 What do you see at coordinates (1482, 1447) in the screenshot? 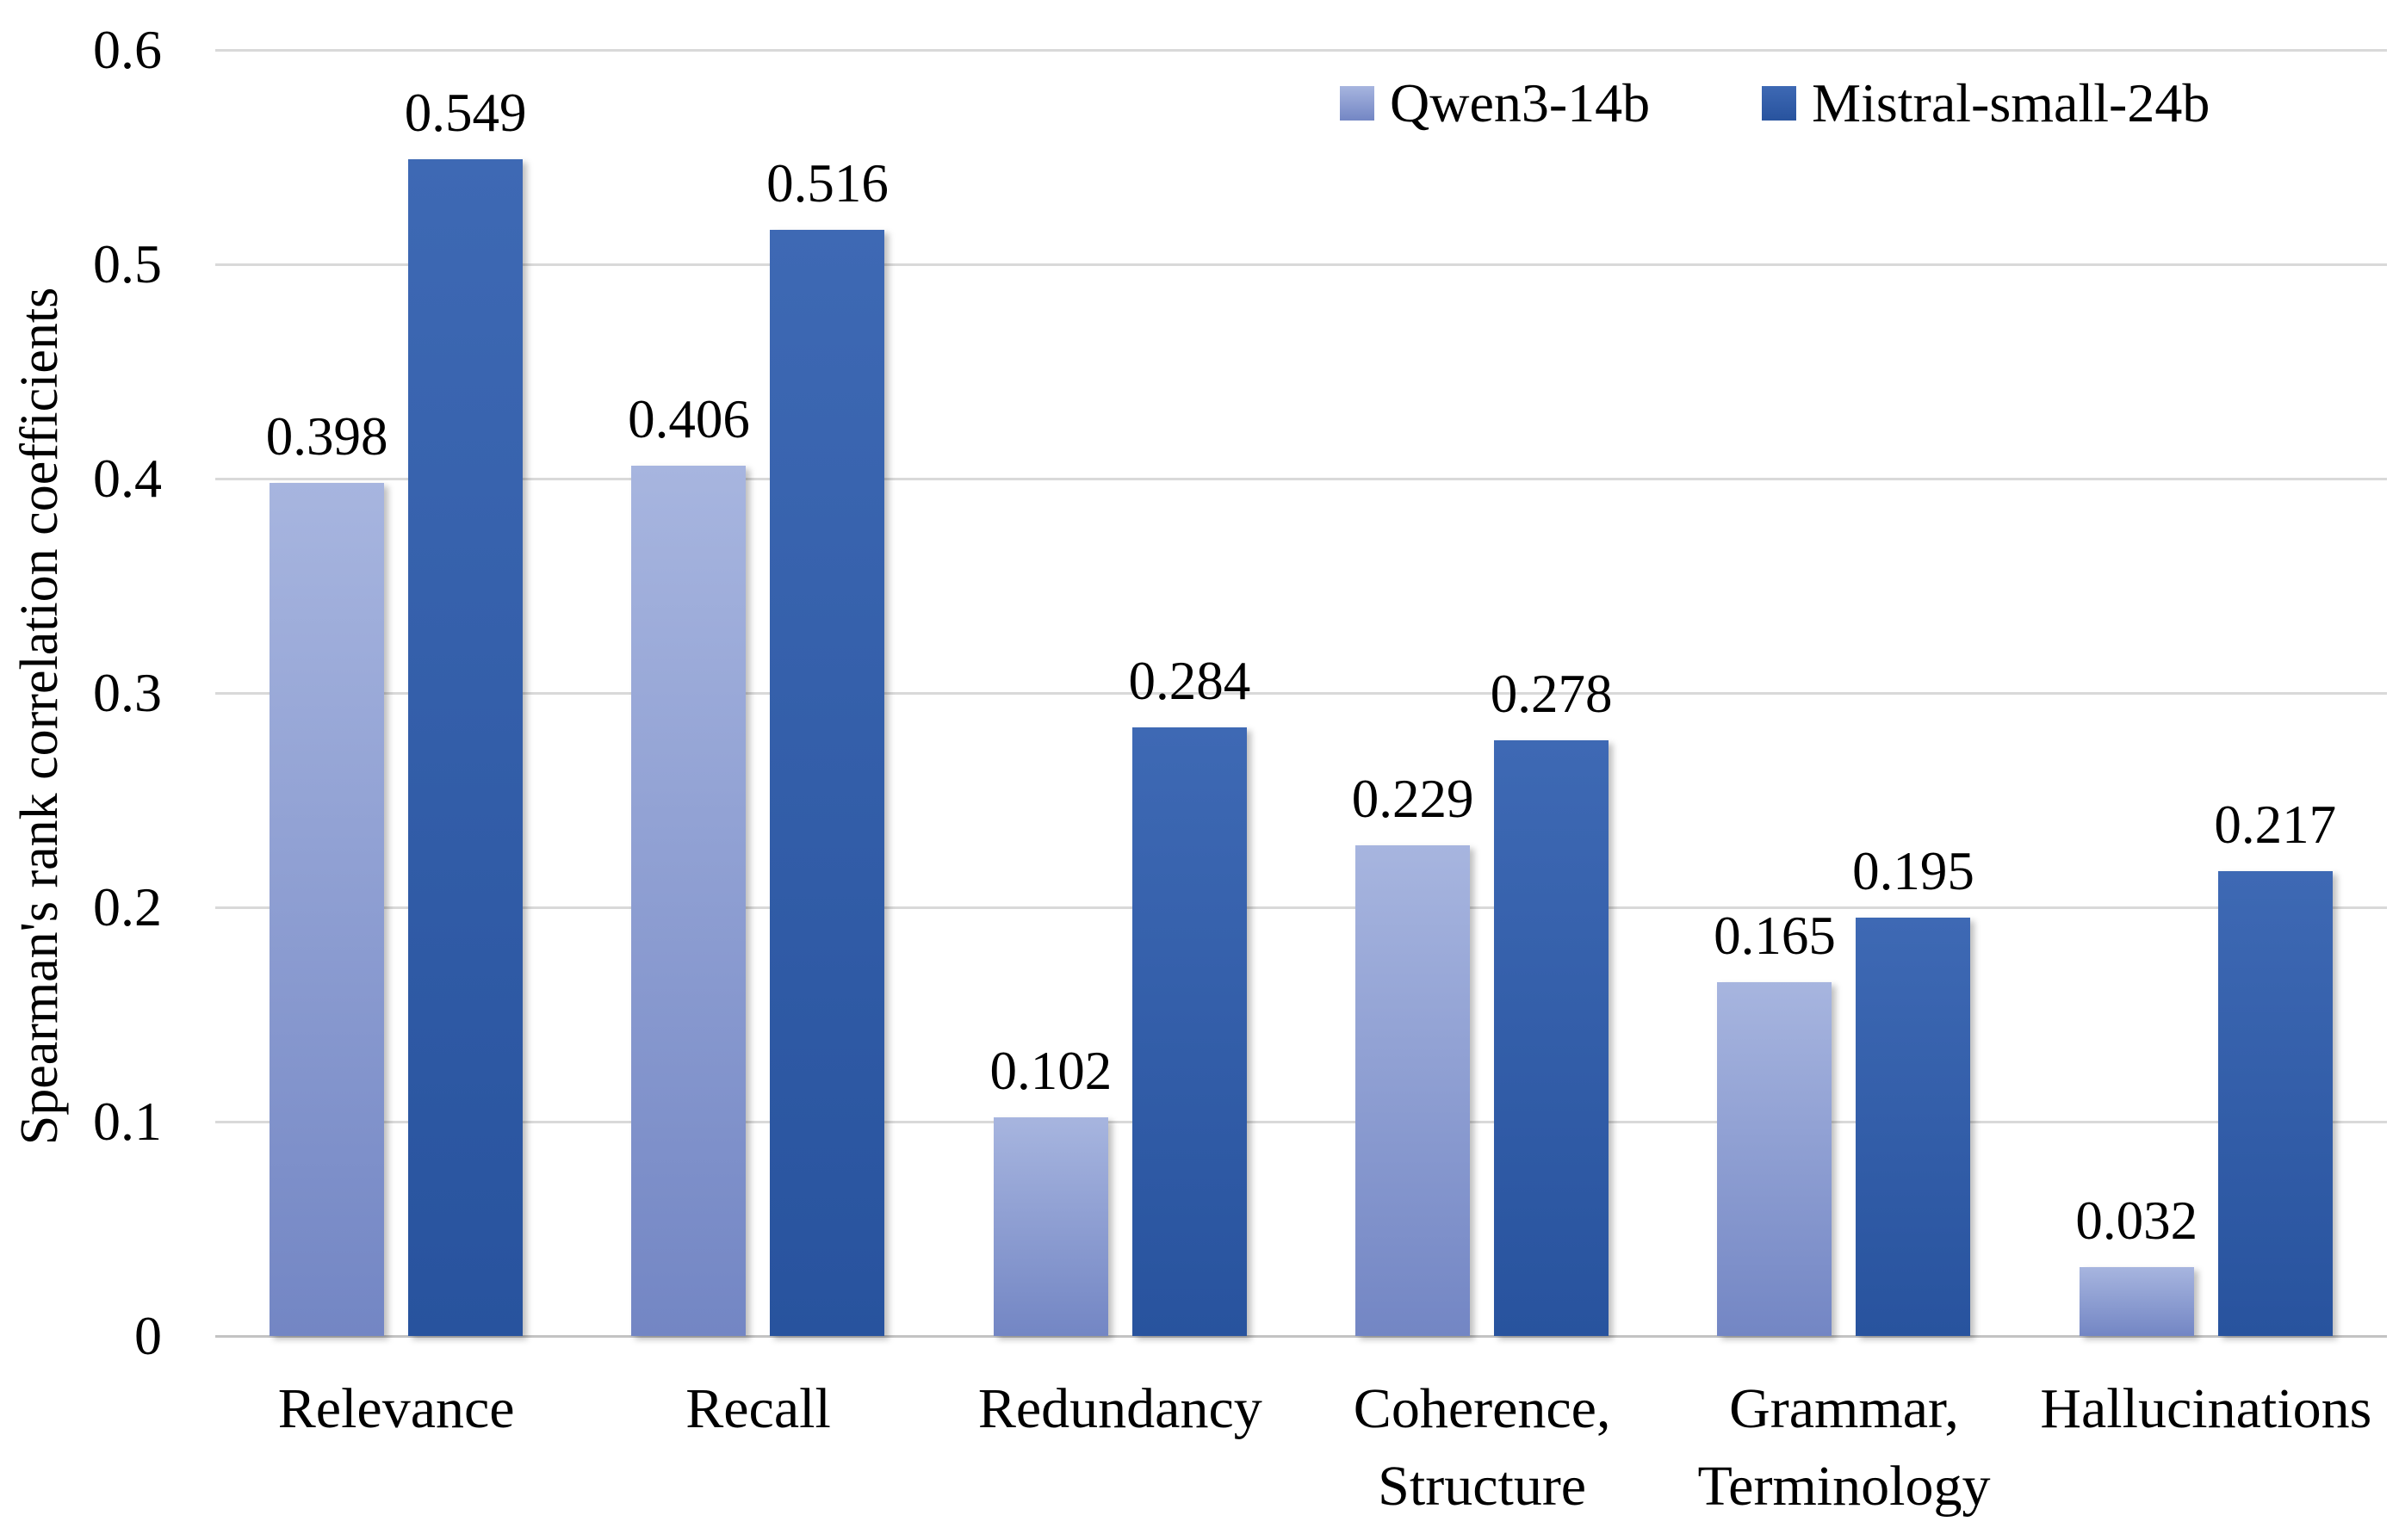
I see `category-label-coherence-structure: Coherence, Structure` at bounding box center [1482, 1447].